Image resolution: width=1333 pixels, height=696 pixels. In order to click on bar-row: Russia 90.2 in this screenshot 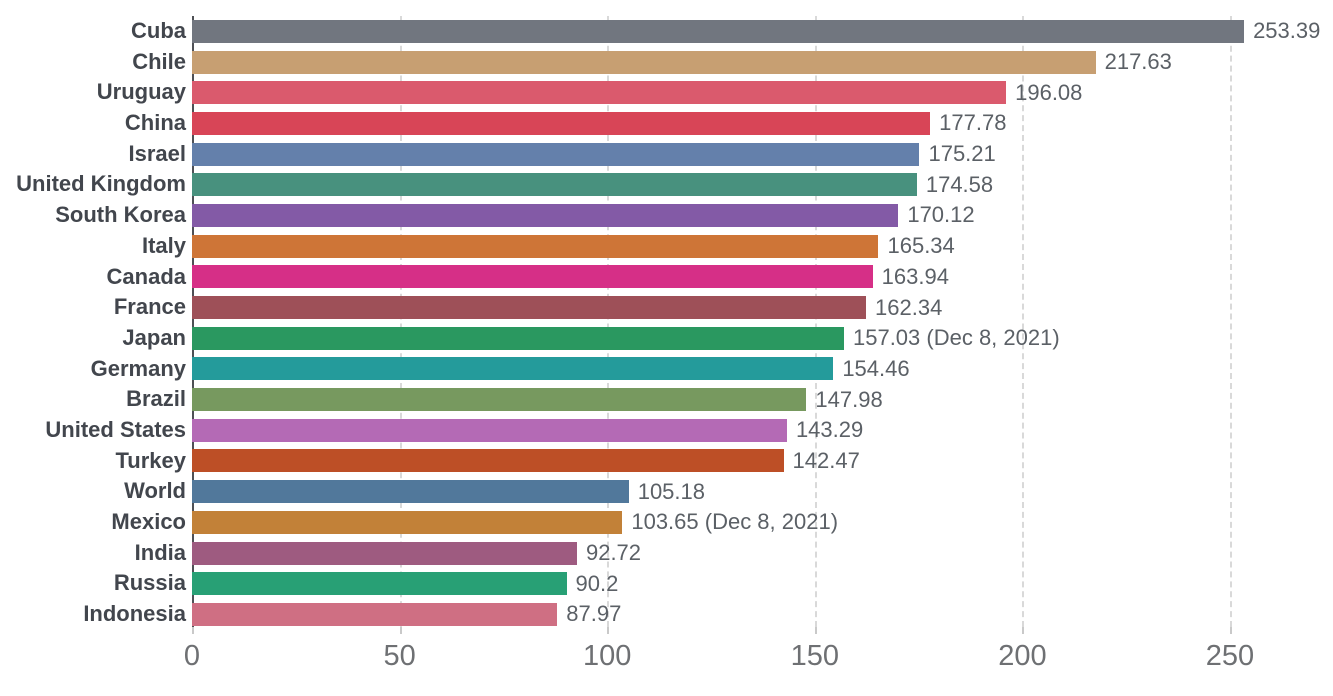, I will do `click(666, 583)`.